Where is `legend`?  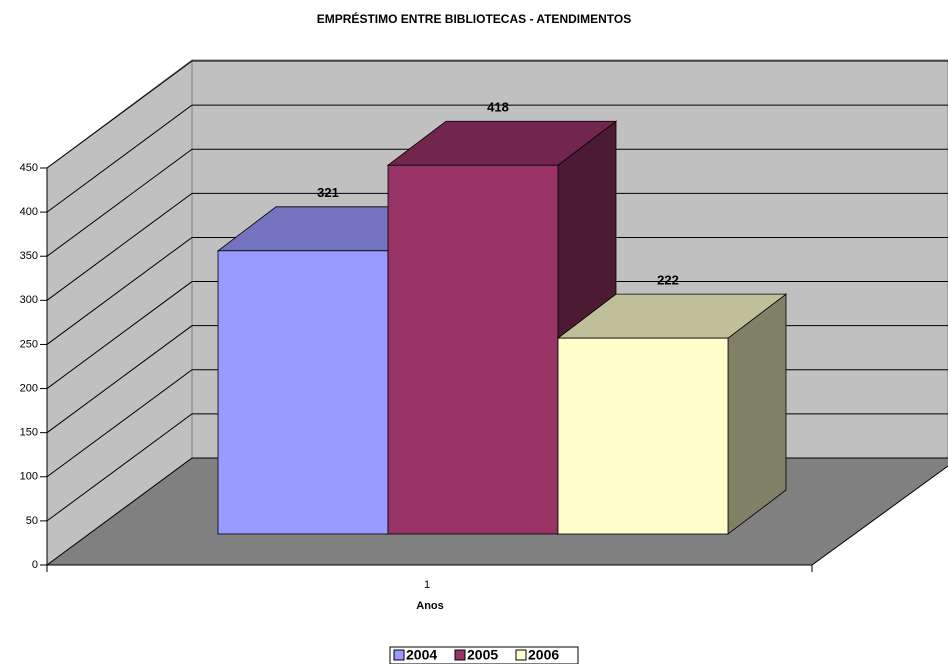 legend is located at coordinates (484, 655).